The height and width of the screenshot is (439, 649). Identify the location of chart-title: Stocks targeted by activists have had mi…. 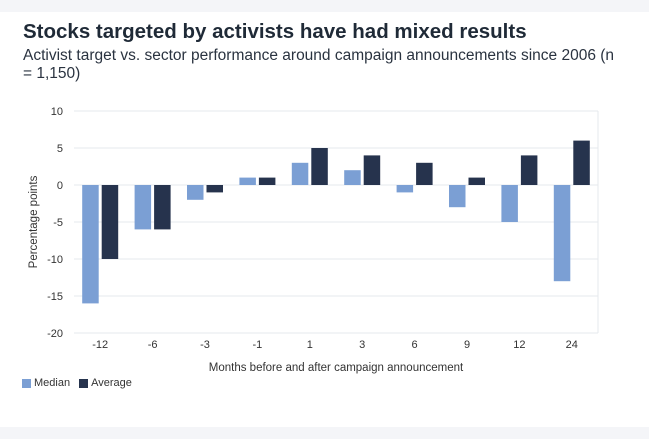
(275, 31).